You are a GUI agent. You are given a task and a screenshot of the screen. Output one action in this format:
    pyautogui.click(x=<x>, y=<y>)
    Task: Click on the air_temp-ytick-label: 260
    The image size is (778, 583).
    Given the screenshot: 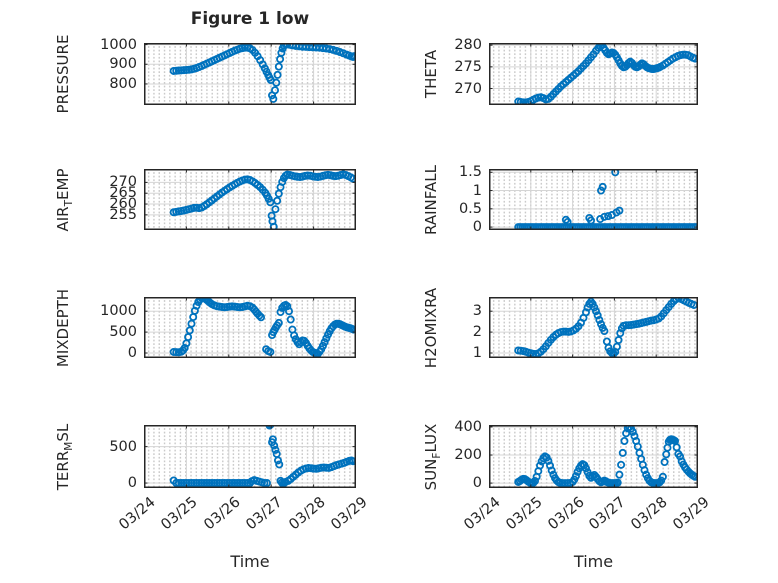 What is the action you would take?
    pyautogui.click(x=123, y=204)
    